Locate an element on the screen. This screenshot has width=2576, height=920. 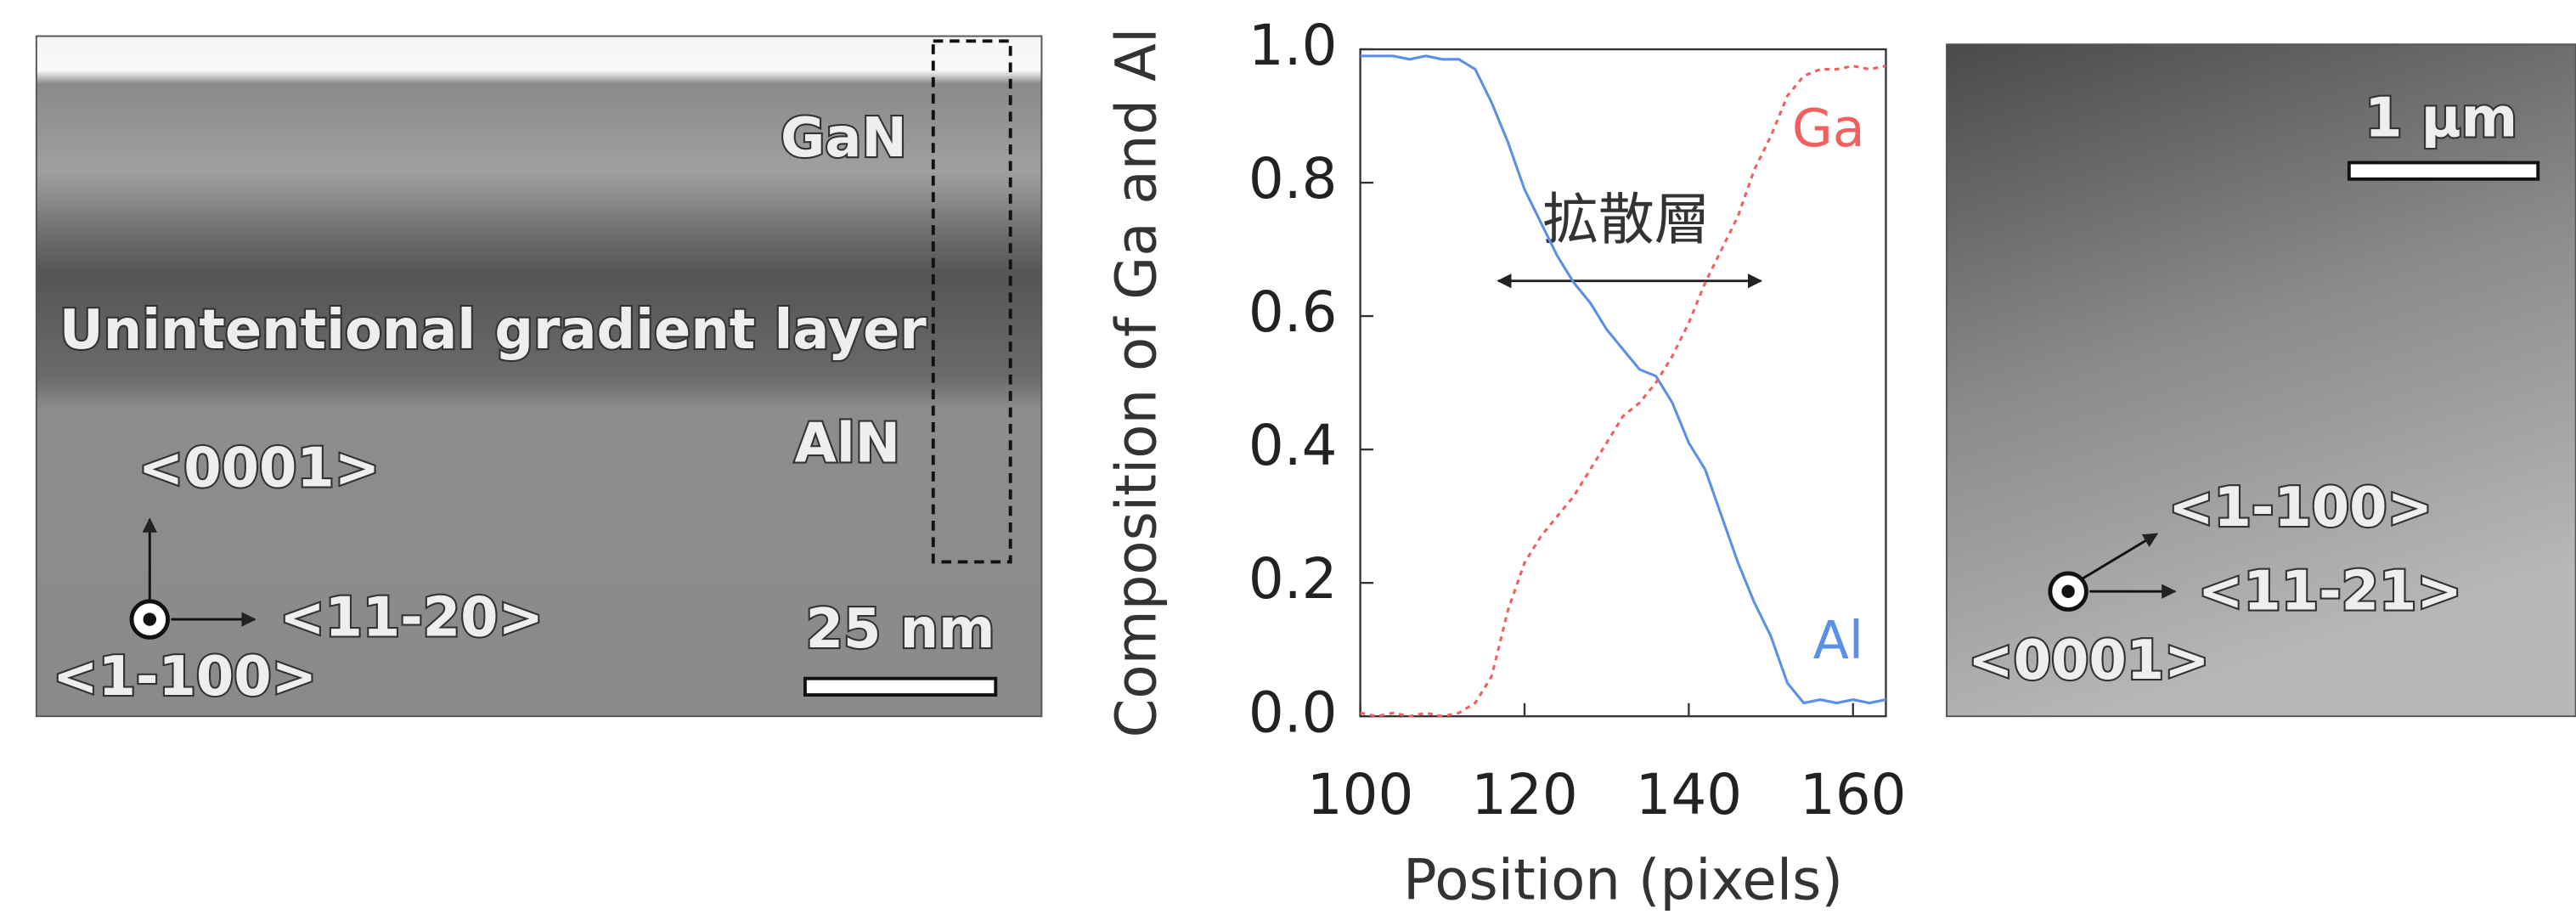
annotation: 拡散層 is located at coordinates (1626, 219).